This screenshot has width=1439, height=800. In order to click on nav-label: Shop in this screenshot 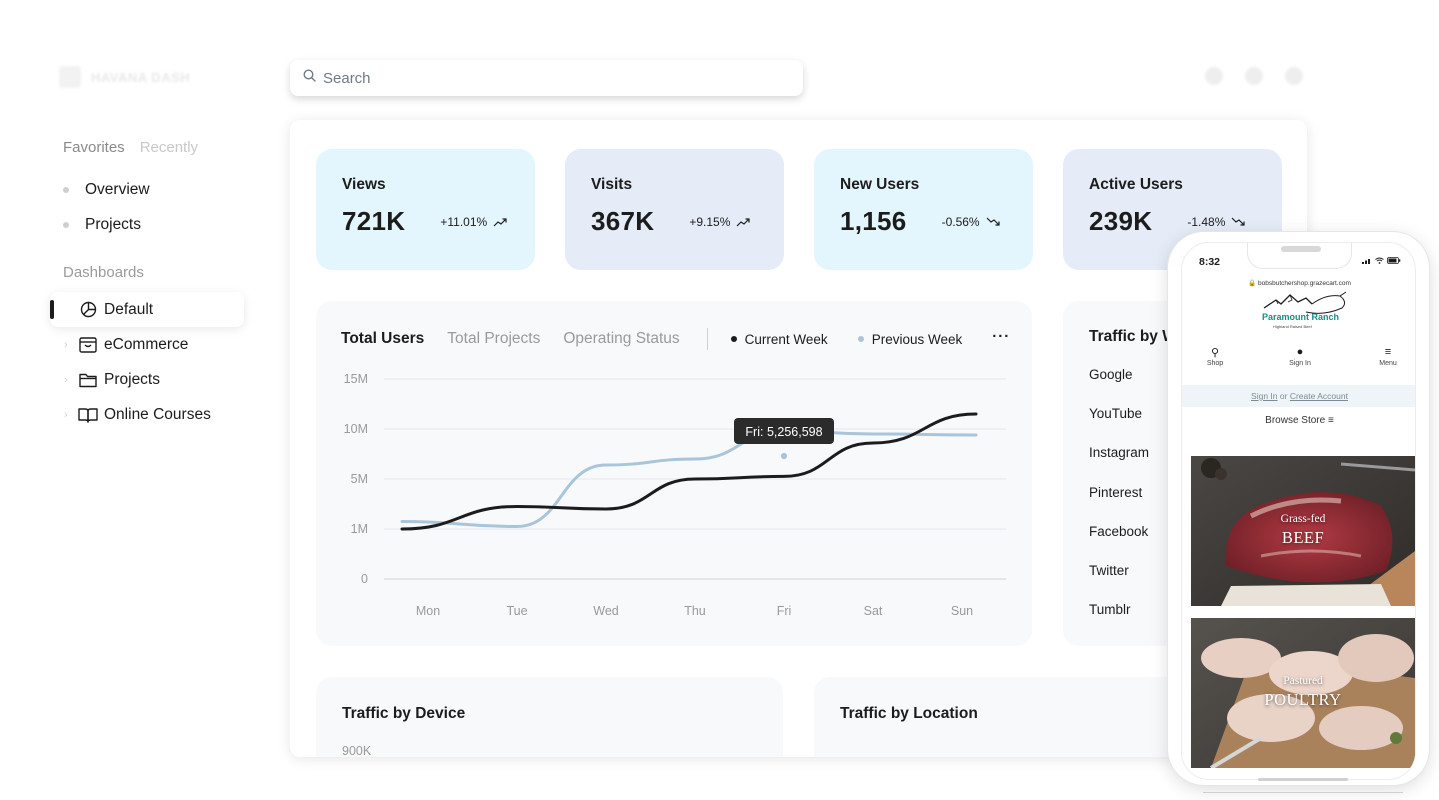, I will do `click(1215, 363)`.